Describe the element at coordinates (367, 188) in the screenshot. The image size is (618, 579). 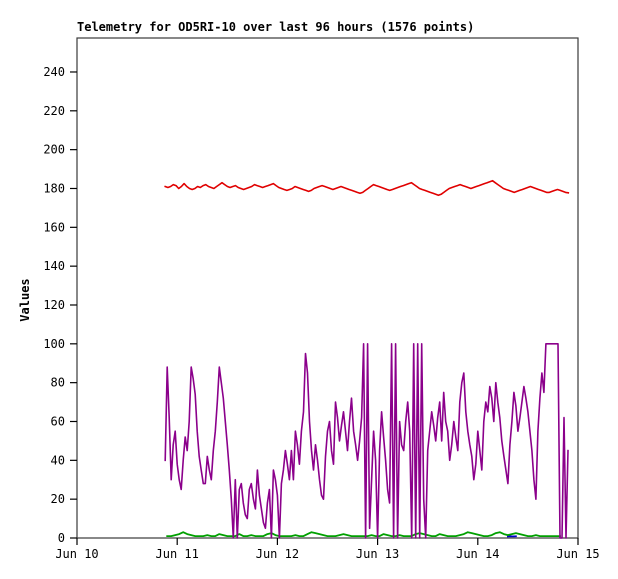
I see `series-line-channel-red` at that location.